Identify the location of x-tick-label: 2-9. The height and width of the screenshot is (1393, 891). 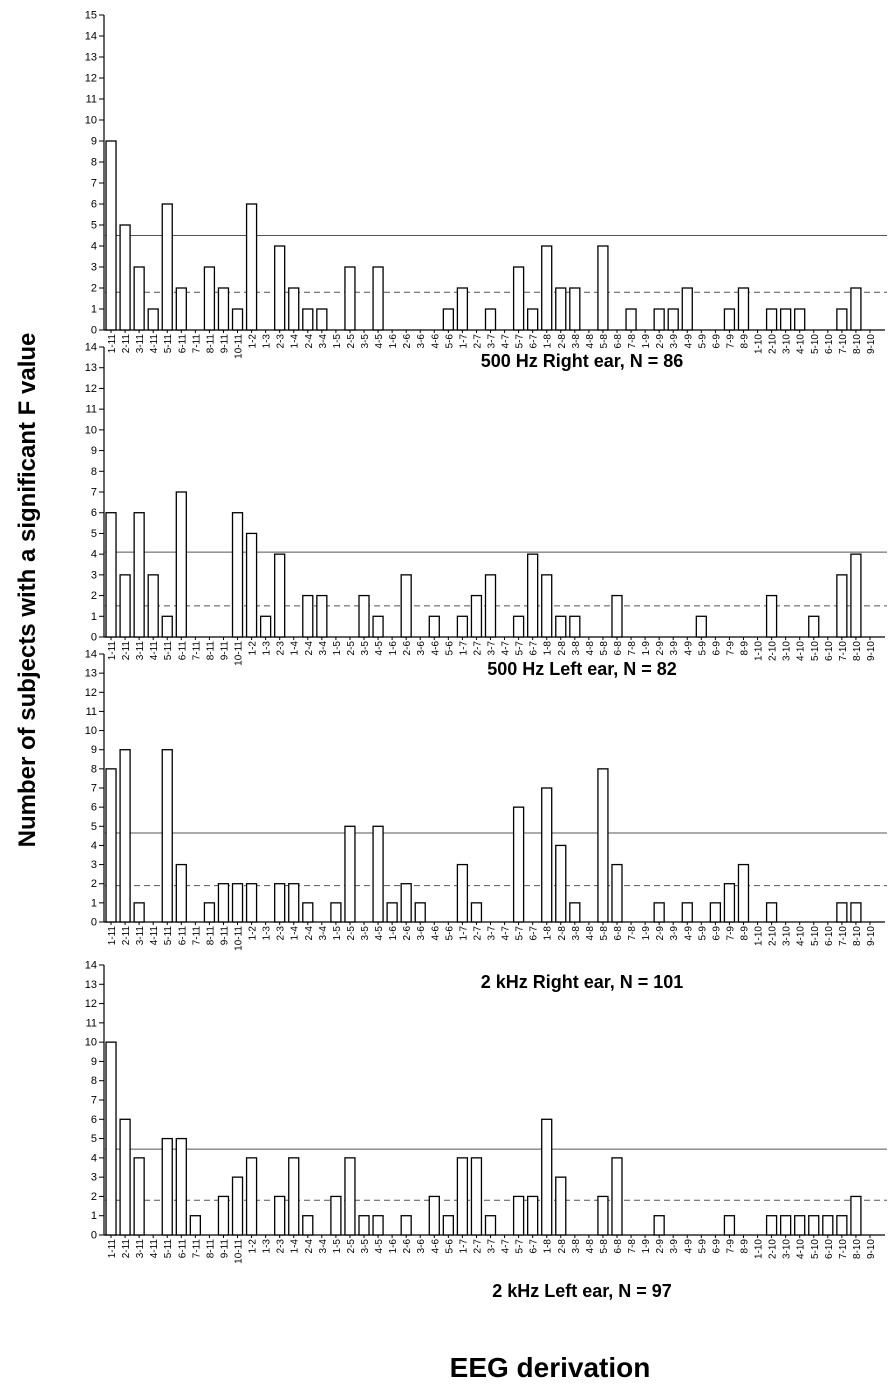
(660, 648).